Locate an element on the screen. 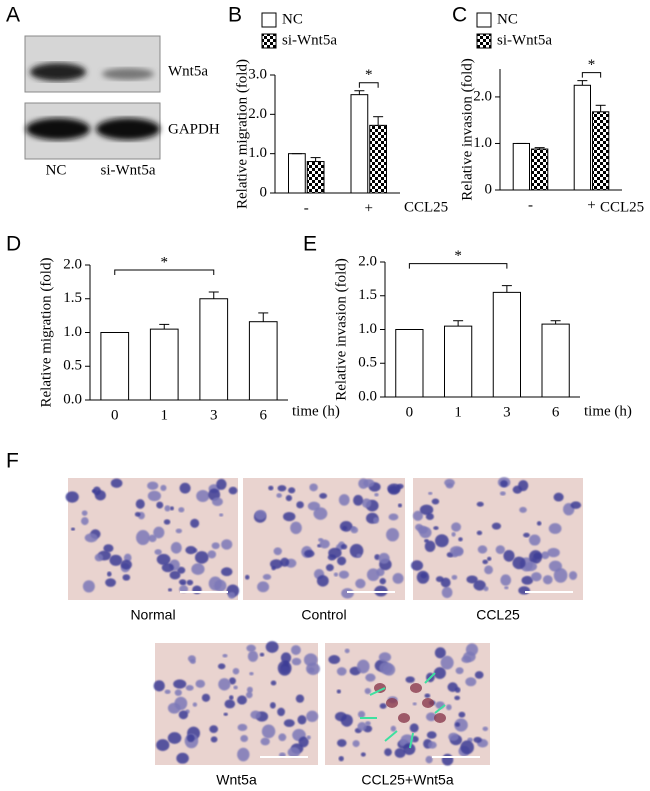 The width and height of the screenshot is (650, 791). x-tick-label: 3 is located at coordinates (214, 415).